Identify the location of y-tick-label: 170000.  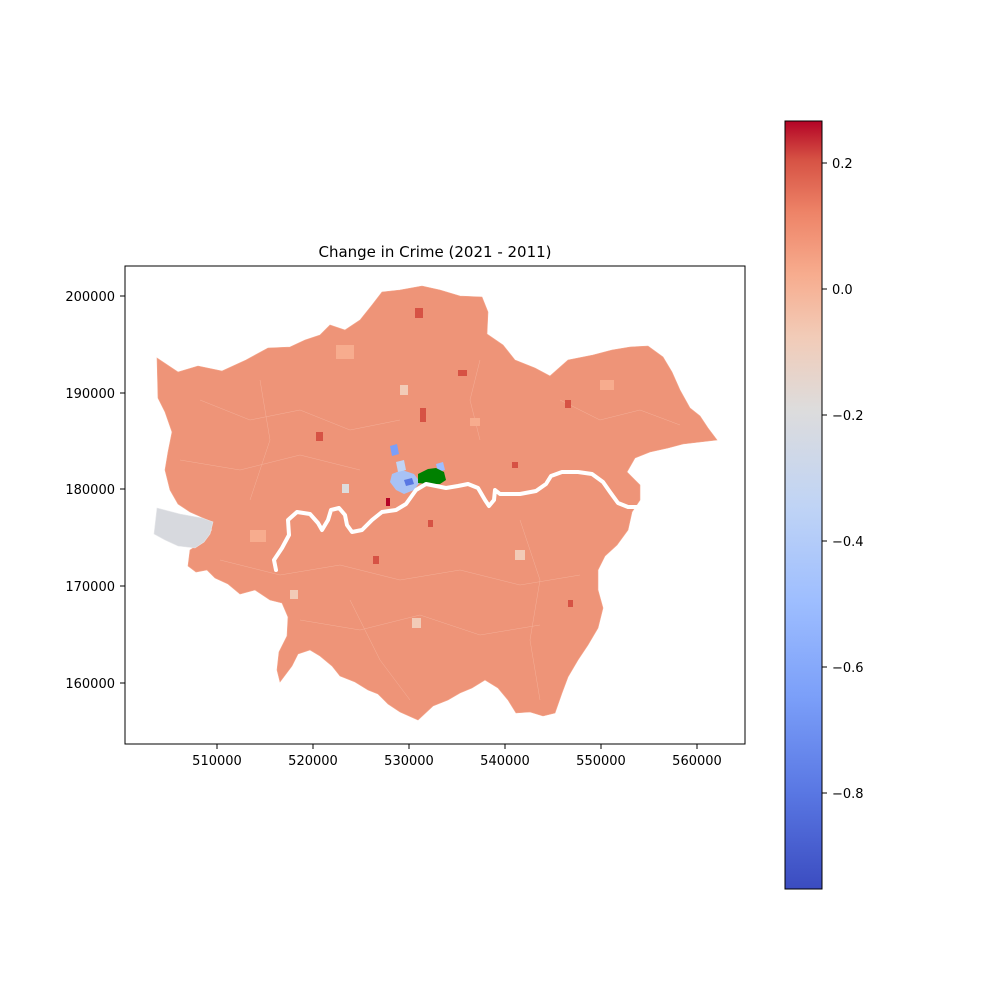
(90, 587).